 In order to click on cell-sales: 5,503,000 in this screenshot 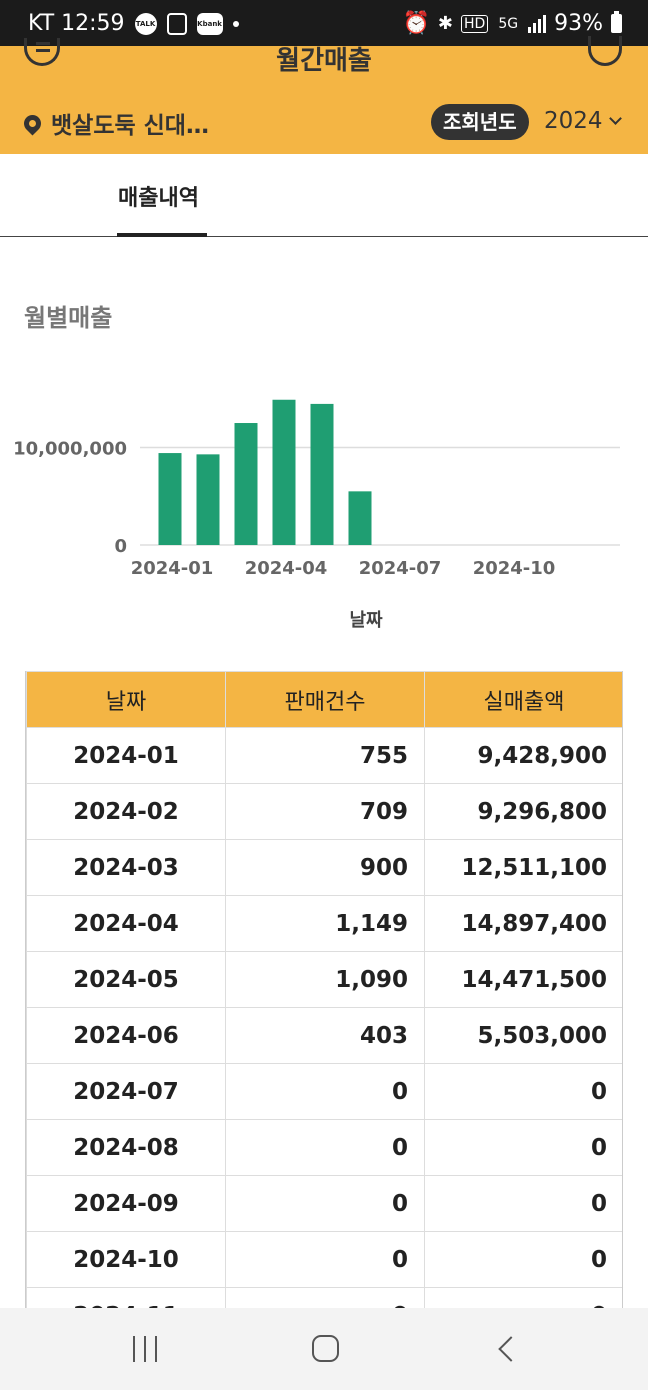, I will do `click(523, 1035)`.